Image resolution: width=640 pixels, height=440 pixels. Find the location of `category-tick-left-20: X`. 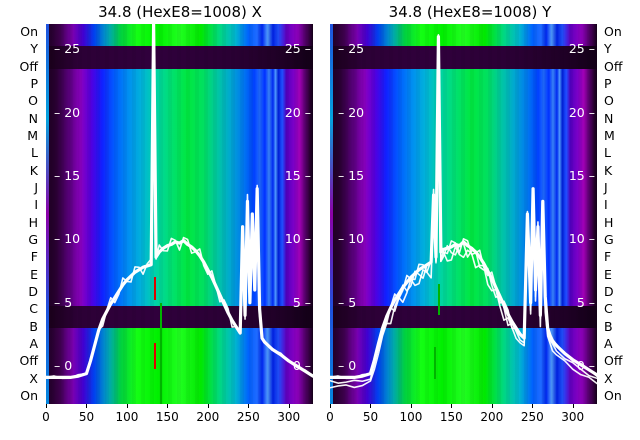

category-tick-left-20: X is located at coordinates (33, 378).